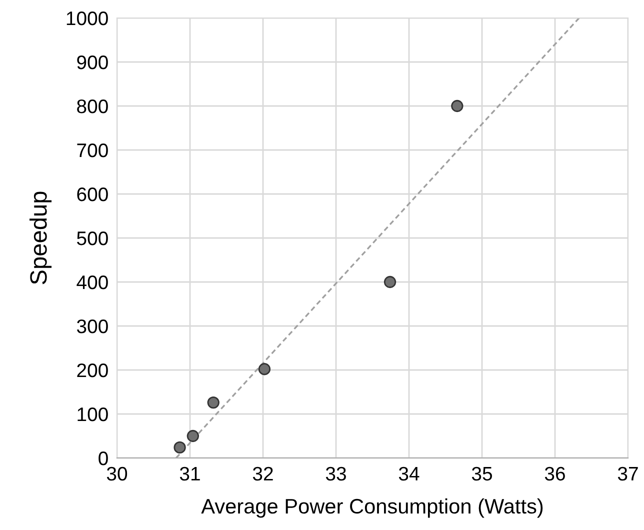 The width and height of the screenshot is (644, 530). I want to click on y-tick-label: 1000, so click(87, 18).